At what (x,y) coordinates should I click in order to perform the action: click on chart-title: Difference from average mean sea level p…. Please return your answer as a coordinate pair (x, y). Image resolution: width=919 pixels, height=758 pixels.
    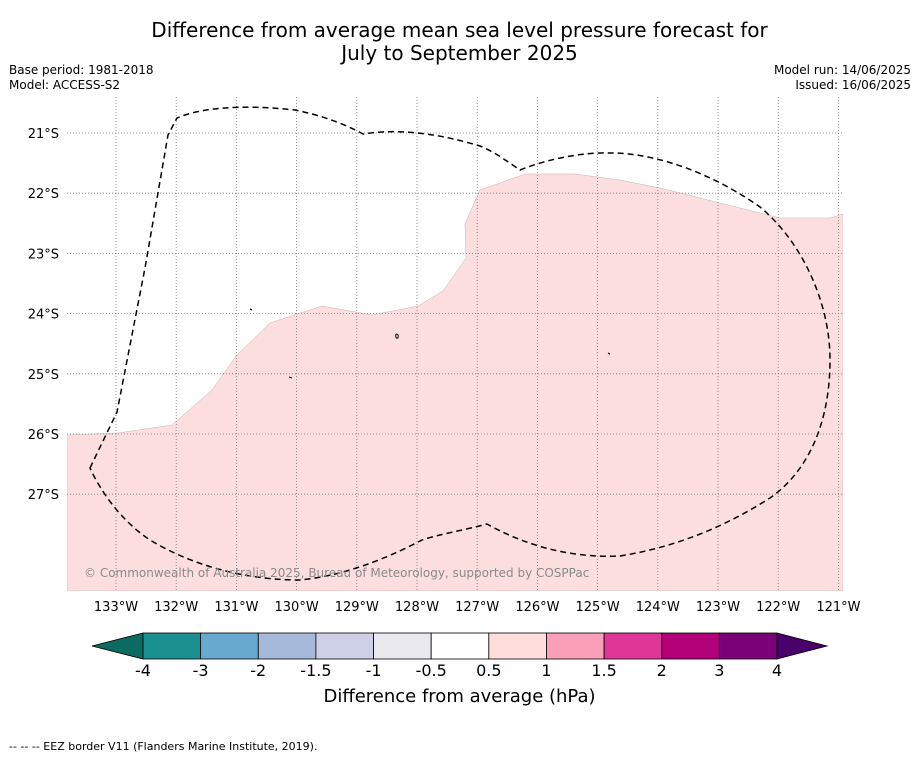
    Looking at the image, I should click on (459, 42).